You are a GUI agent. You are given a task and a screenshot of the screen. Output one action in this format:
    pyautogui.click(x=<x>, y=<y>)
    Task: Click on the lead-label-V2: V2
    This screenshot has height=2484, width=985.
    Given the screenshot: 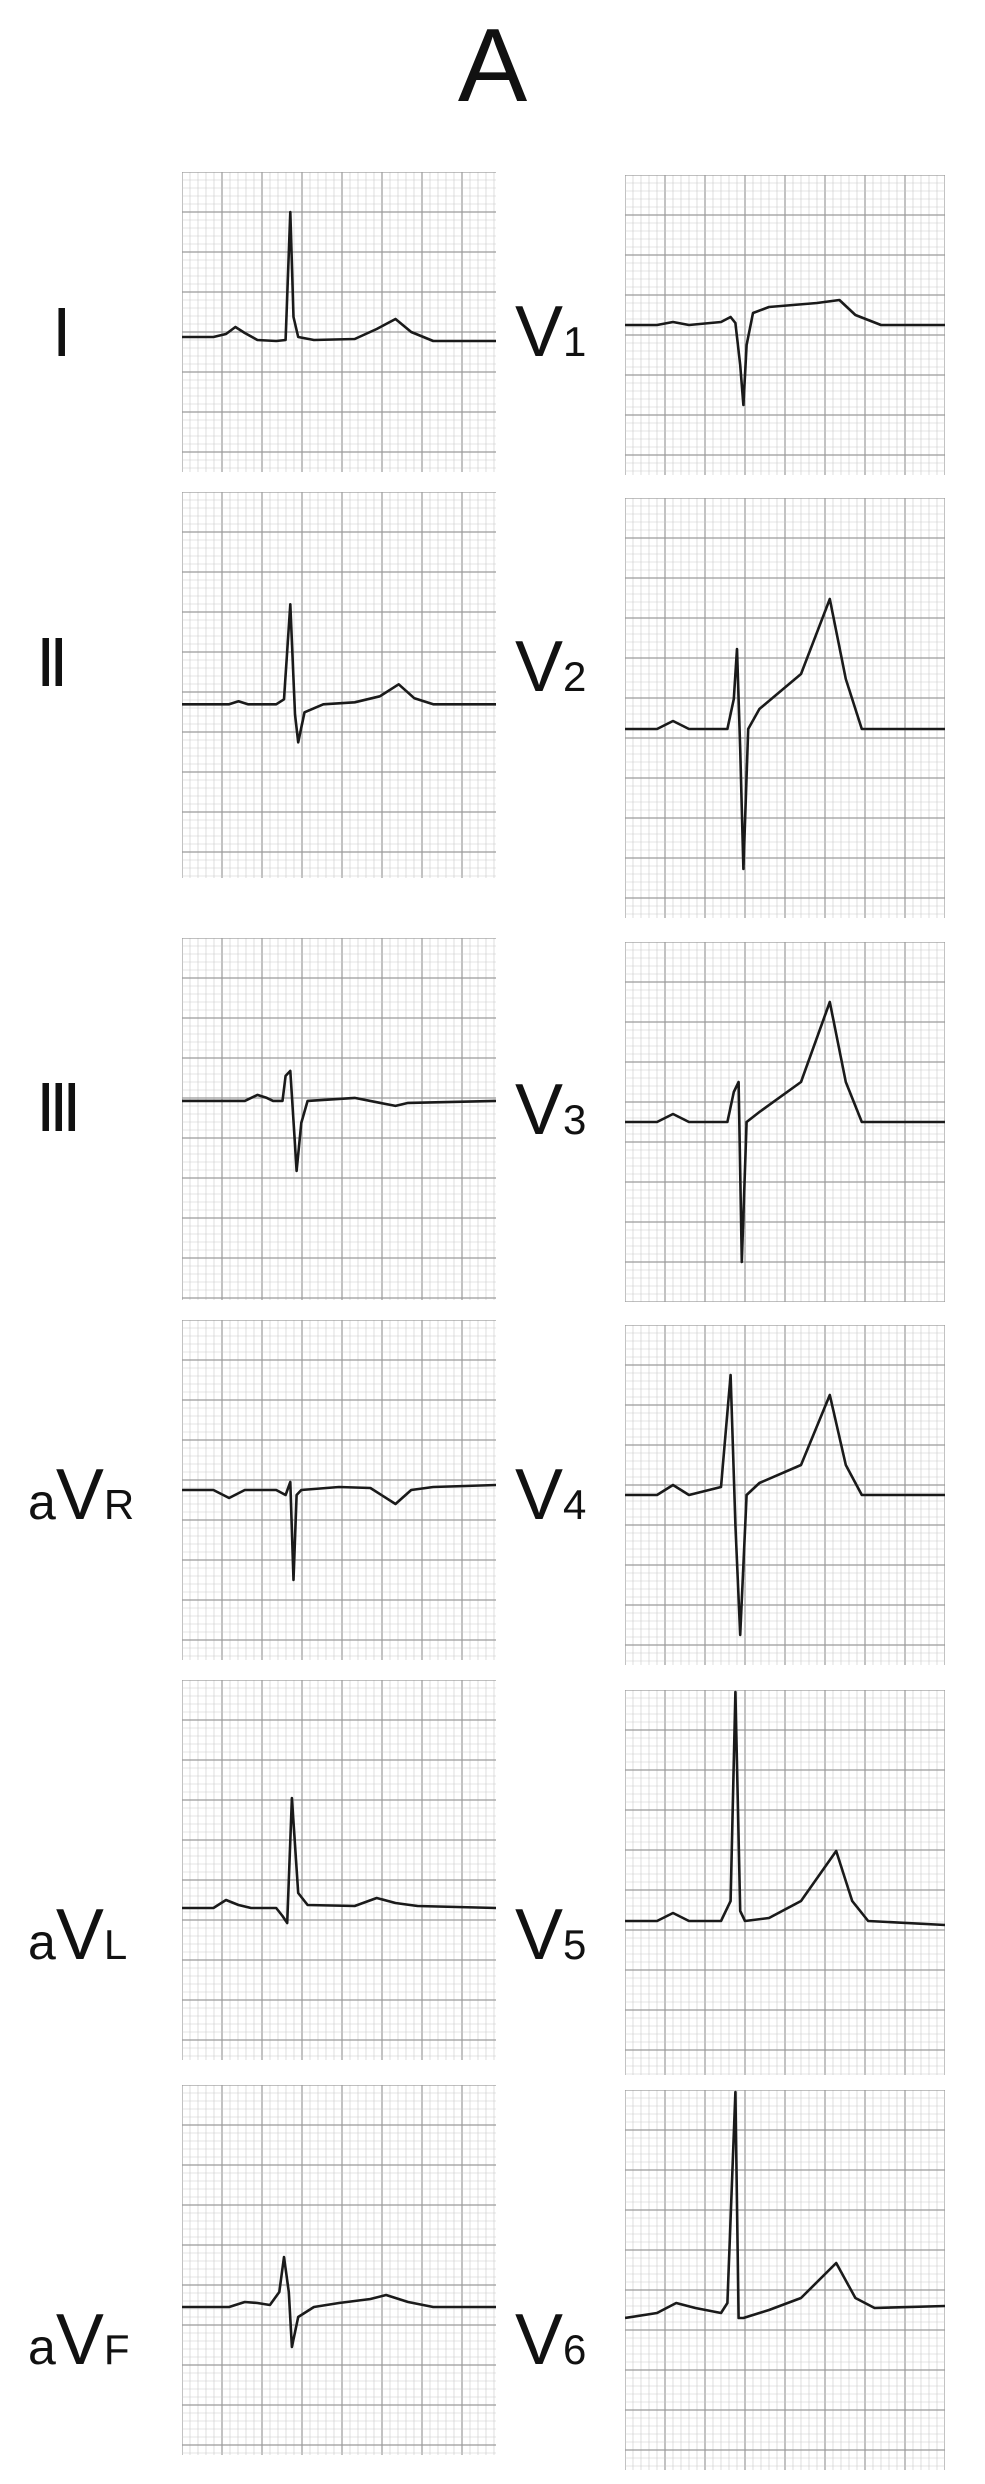 What is the action you would take?
    pyautogui.click(x=550, y=672)
    